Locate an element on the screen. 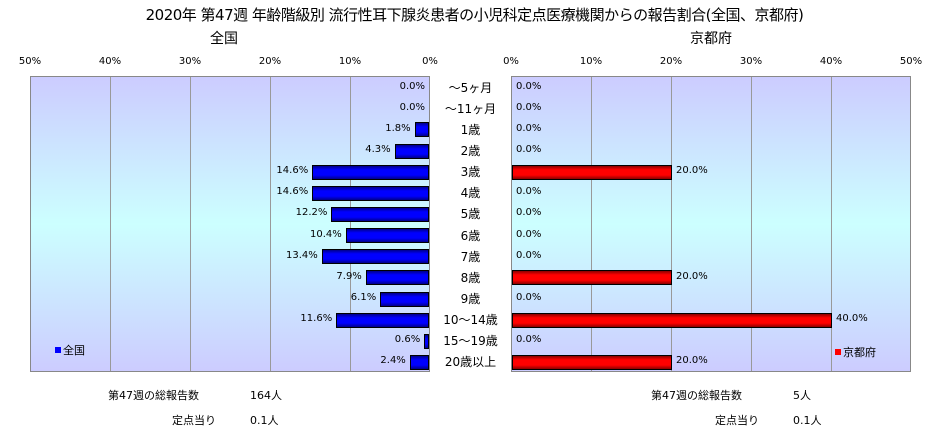 The height and width of the screenshot is (433, 949). data-label-national: 12.2% is located at coordinates (311, 213).